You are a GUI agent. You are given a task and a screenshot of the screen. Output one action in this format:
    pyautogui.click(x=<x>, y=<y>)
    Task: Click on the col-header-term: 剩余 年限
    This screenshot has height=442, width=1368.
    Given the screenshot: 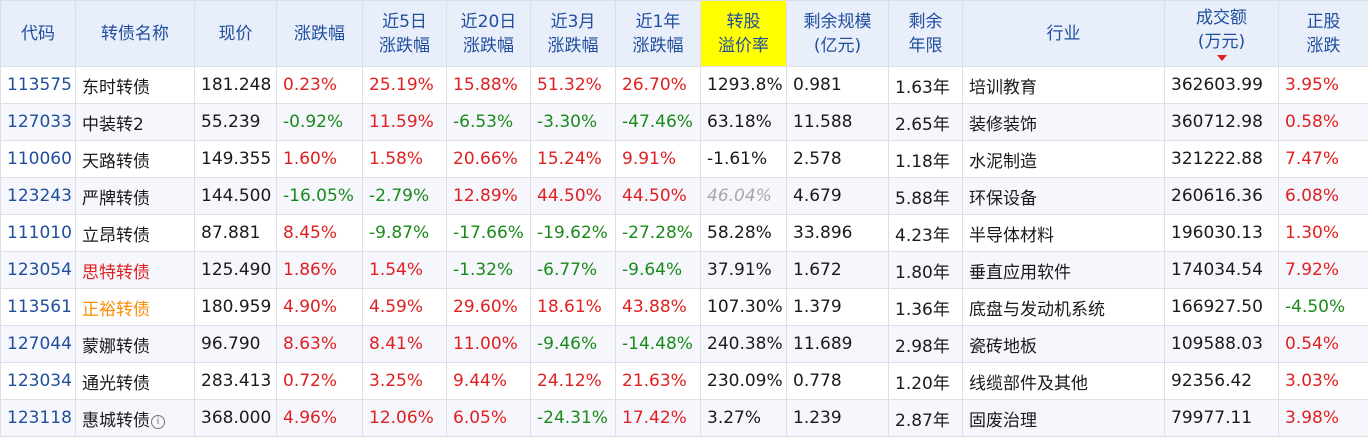 What is the action you would take?
    pyautogui.click(x=925, y=33)
    